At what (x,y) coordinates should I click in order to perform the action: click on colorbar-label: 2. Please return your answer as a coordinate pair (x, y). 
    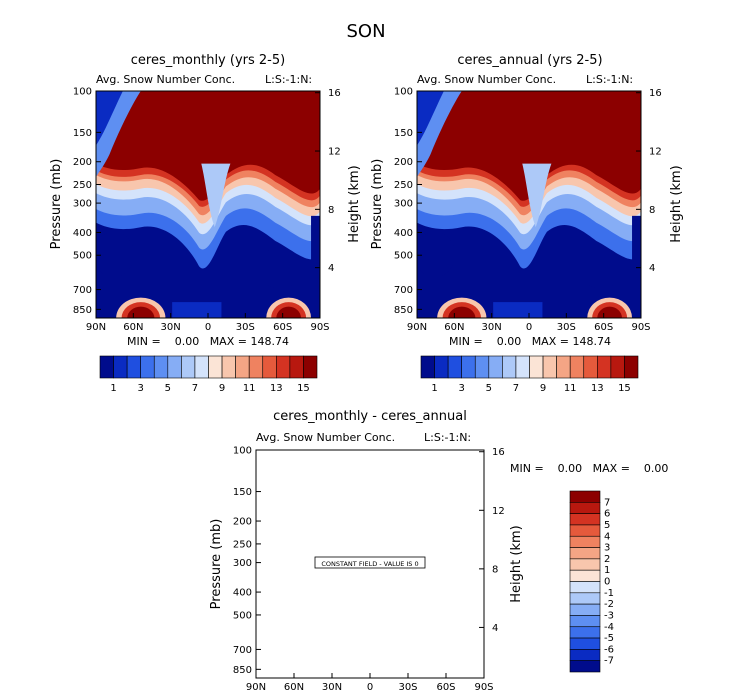
    Looking at the image, I should click on (607, 559).